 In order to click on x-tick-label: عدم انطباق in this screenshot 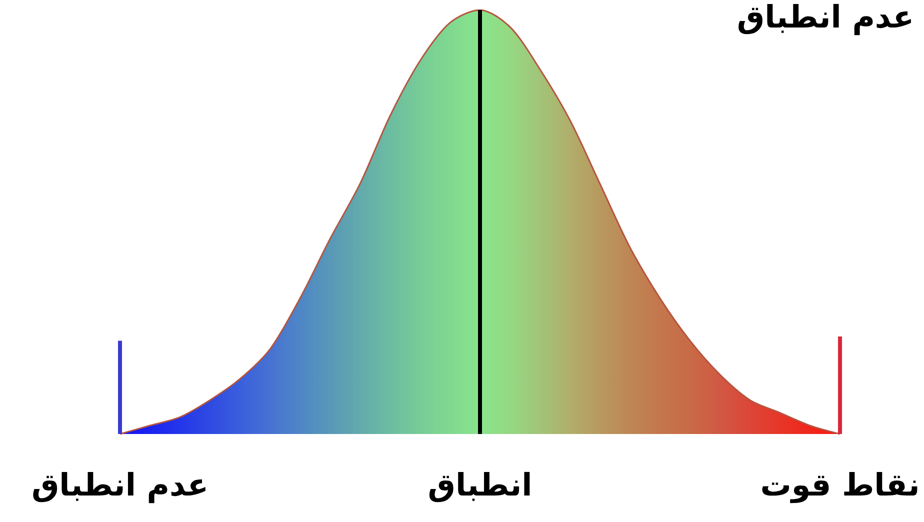, I will do `click(120, 486)`.